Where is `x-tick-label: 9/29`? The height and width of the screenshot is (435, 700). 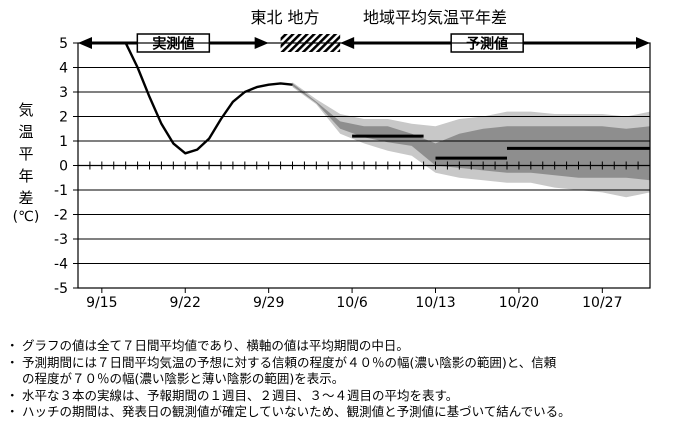 x-tick-label: 9/29 is located at coordinates (268, 303).